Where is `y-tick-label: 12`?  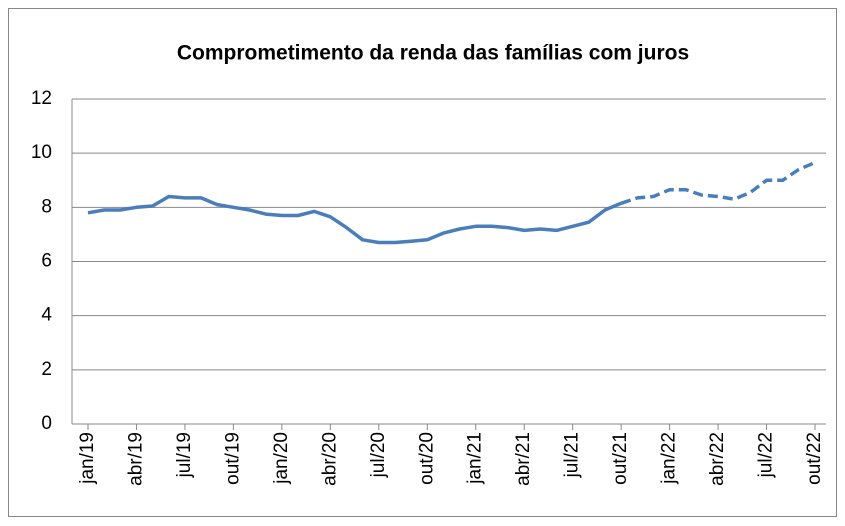
y-tick-label: 12 is located at coordinates (41, 98).